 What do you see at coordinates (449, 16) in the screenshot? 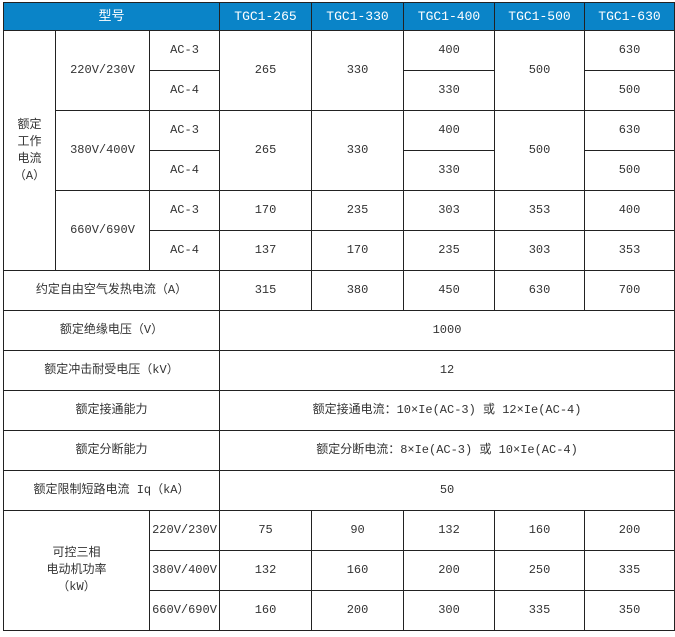
I see `model-header: TGC1-400` at bounding box center [449, 16].